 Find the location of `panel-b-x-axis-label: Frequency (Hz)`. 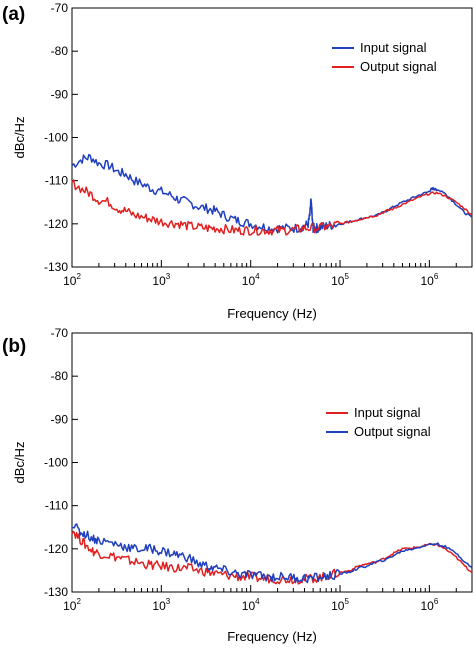

panel-b-x-axis-label: Frequency (Hz) is located at coordinates (272, 636).